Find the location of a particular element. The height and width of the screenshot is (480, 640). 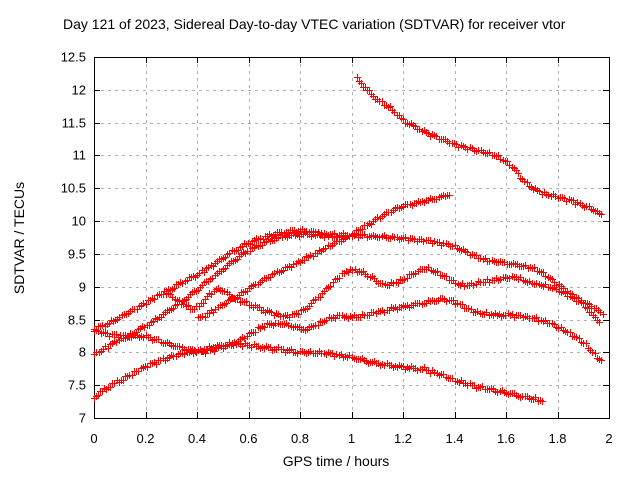

y-tick-label: 12.5 is located at coordinates (73, 57).